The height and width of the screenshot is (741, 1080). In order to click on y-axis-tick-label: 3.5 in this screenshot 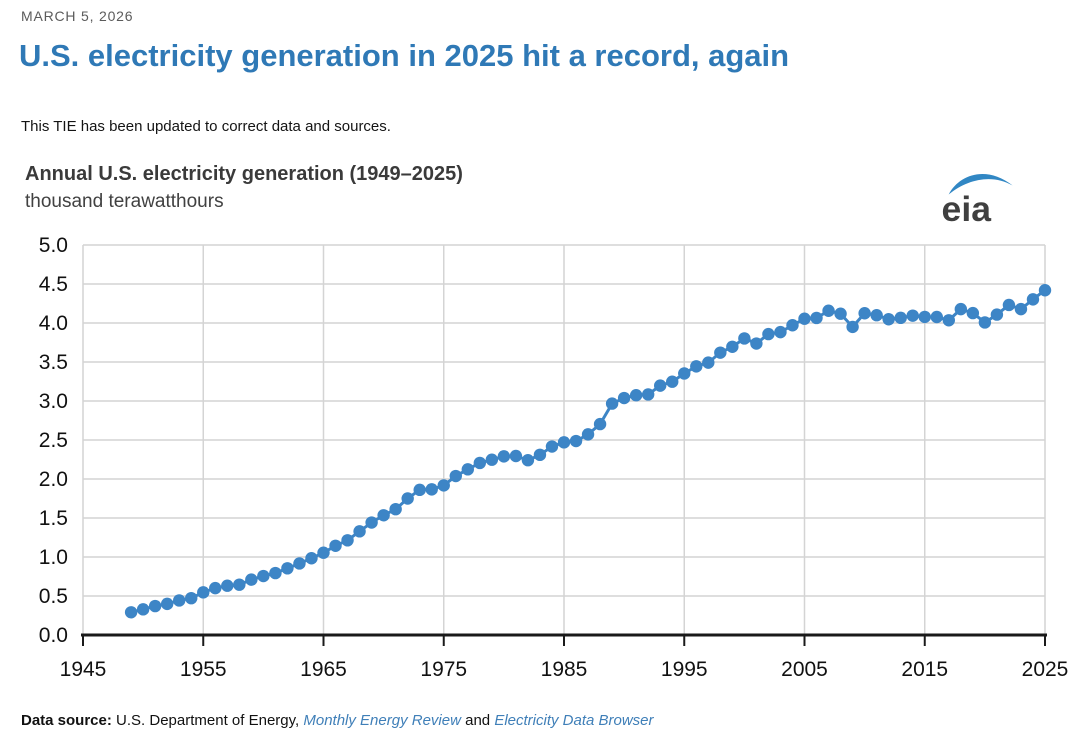, I will do `click(53, 362)`.